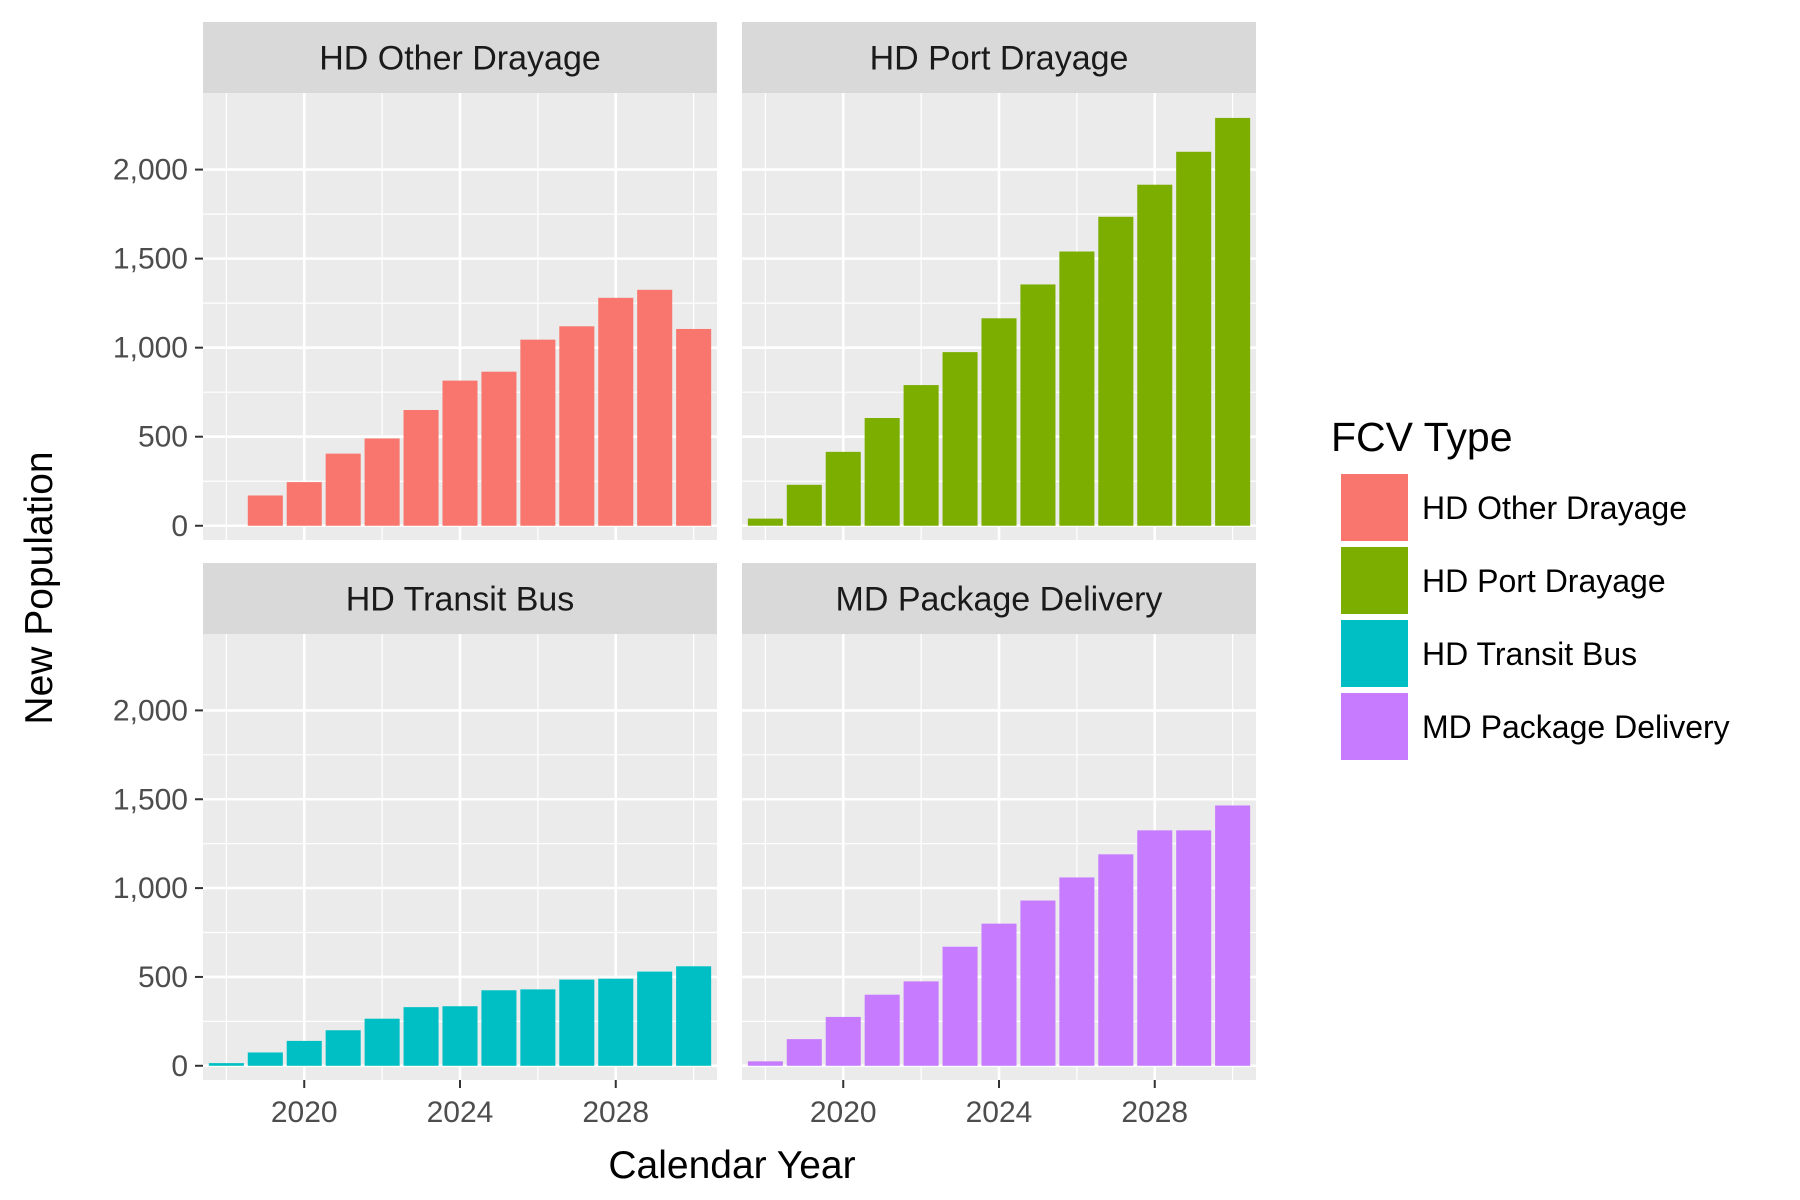  What do you see at coordinates (382, 1042) in the screenshot?
I see `bar-hd-transit-bus-2022` at bounding box center [382, 1042].